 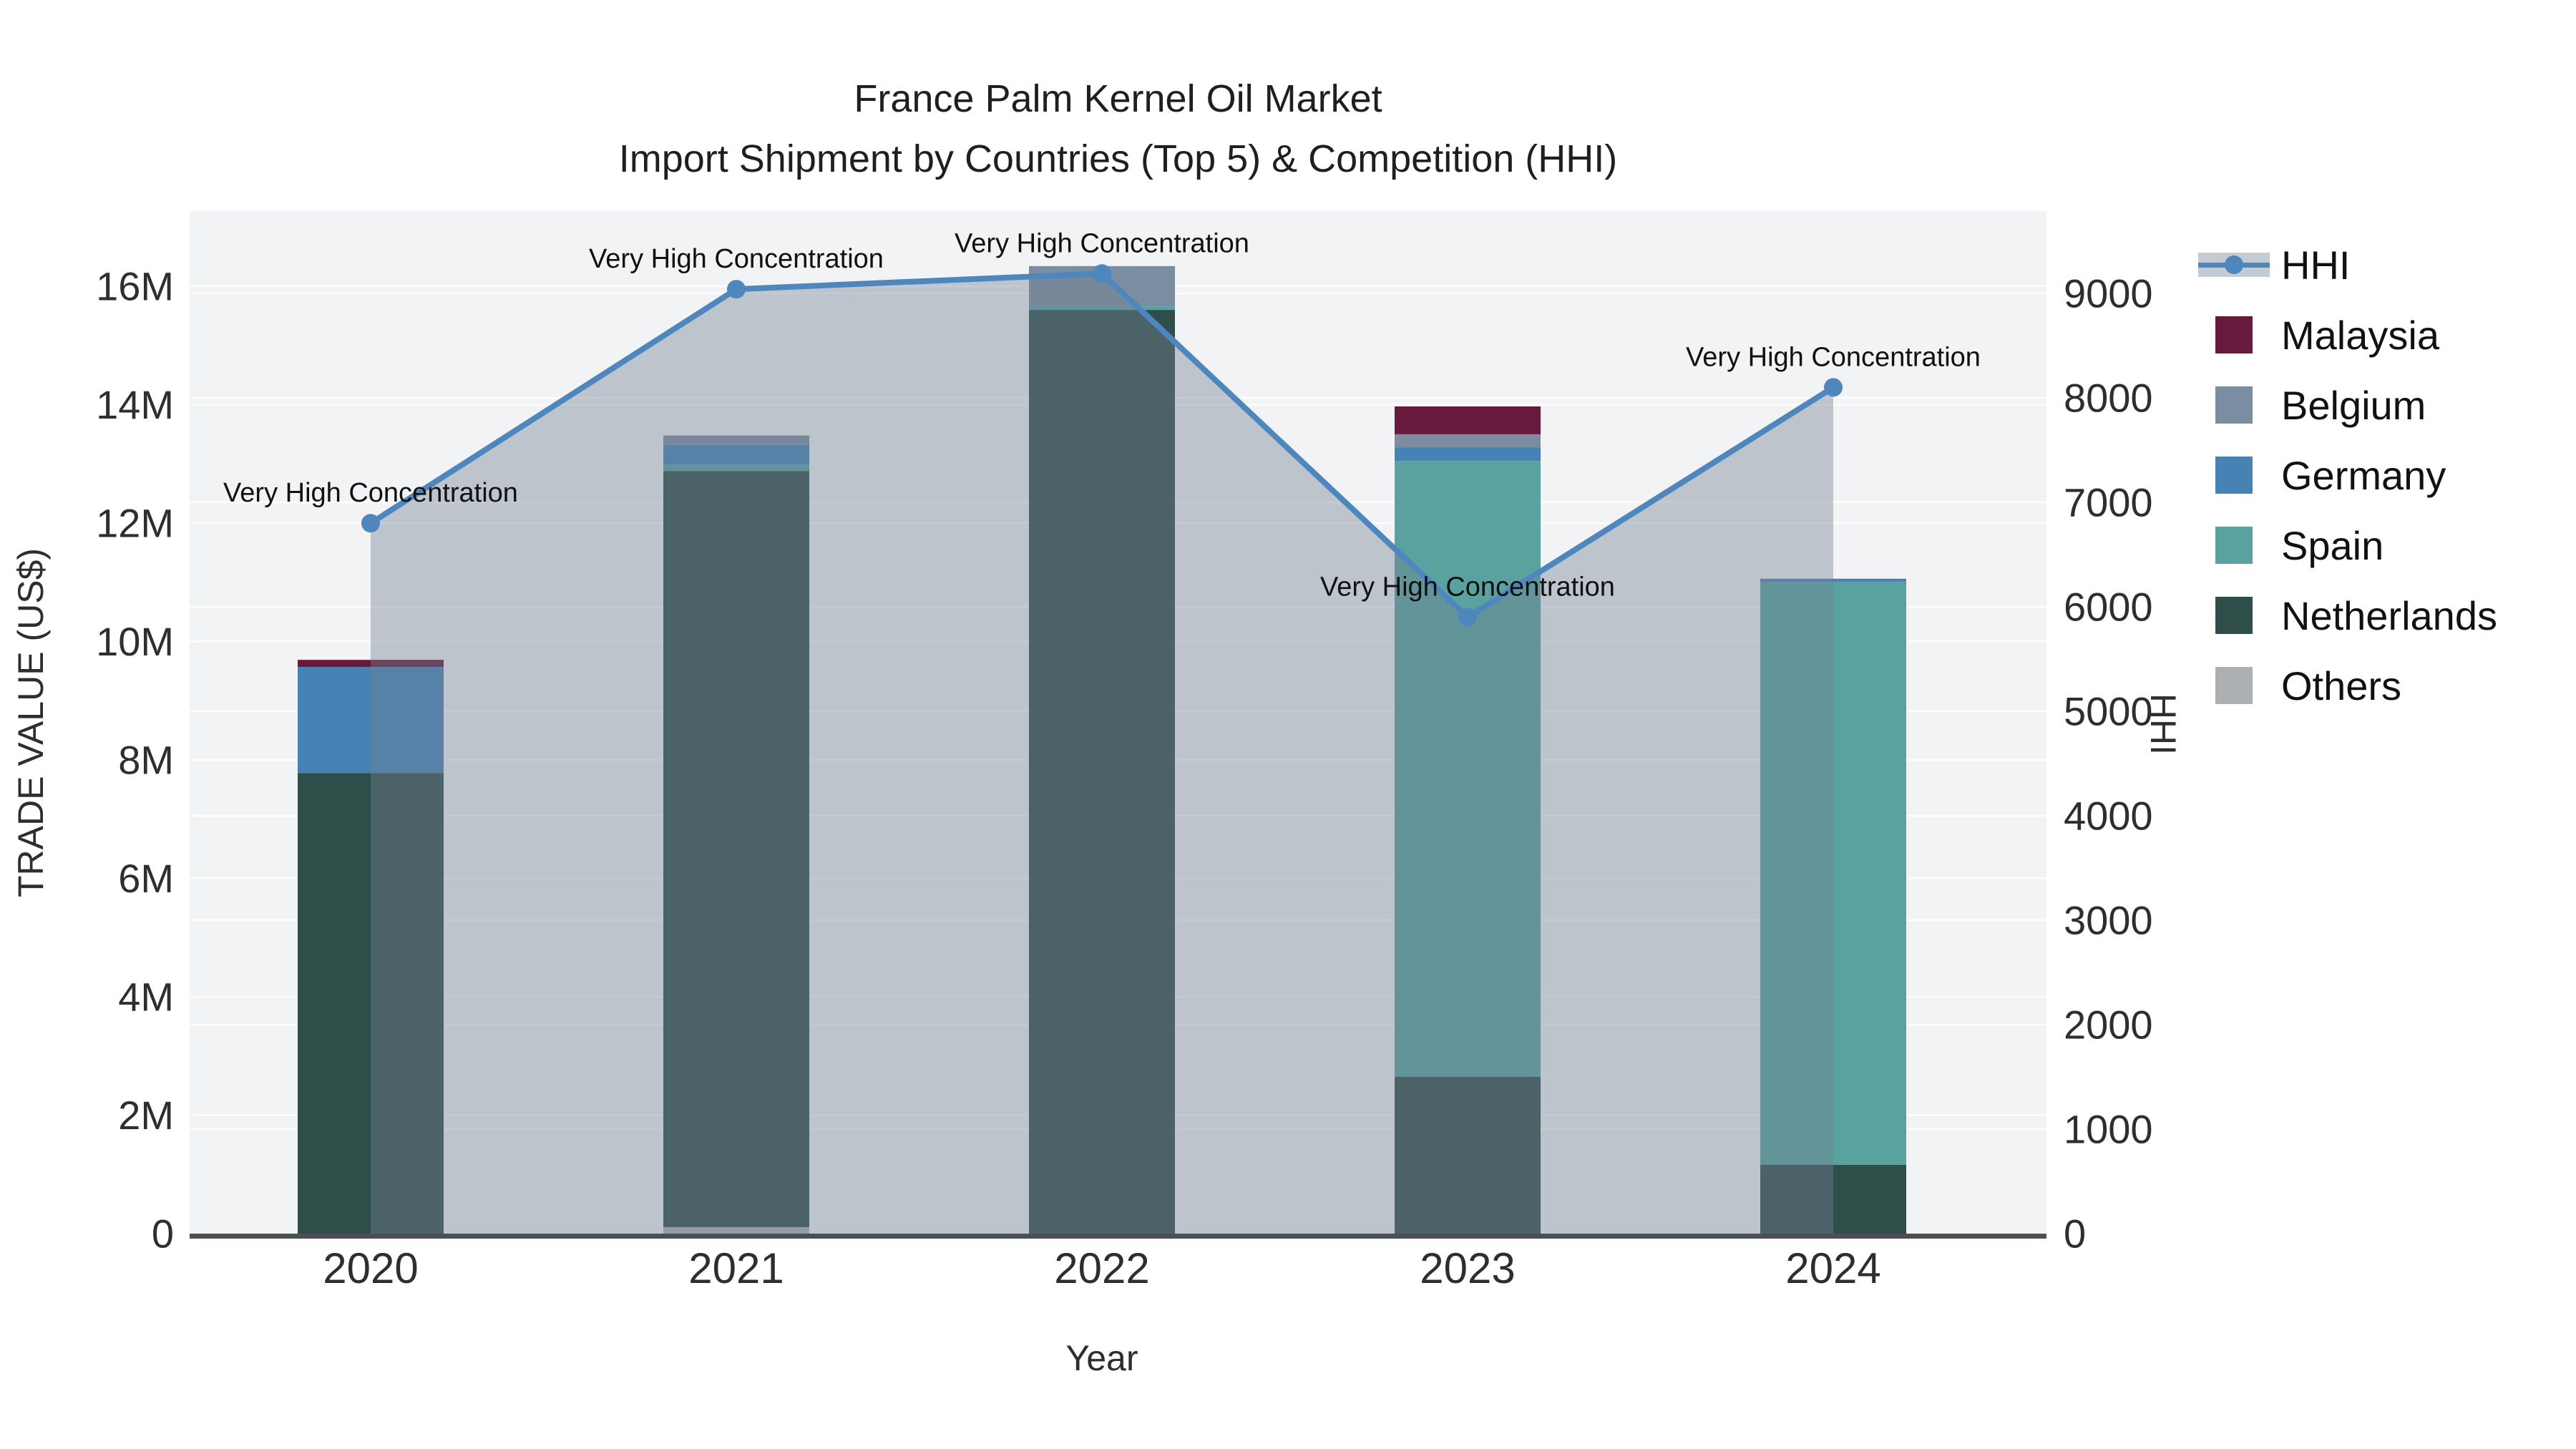 I want to click on y-left-tick-6M: 6M, so click(x=146, y=878).